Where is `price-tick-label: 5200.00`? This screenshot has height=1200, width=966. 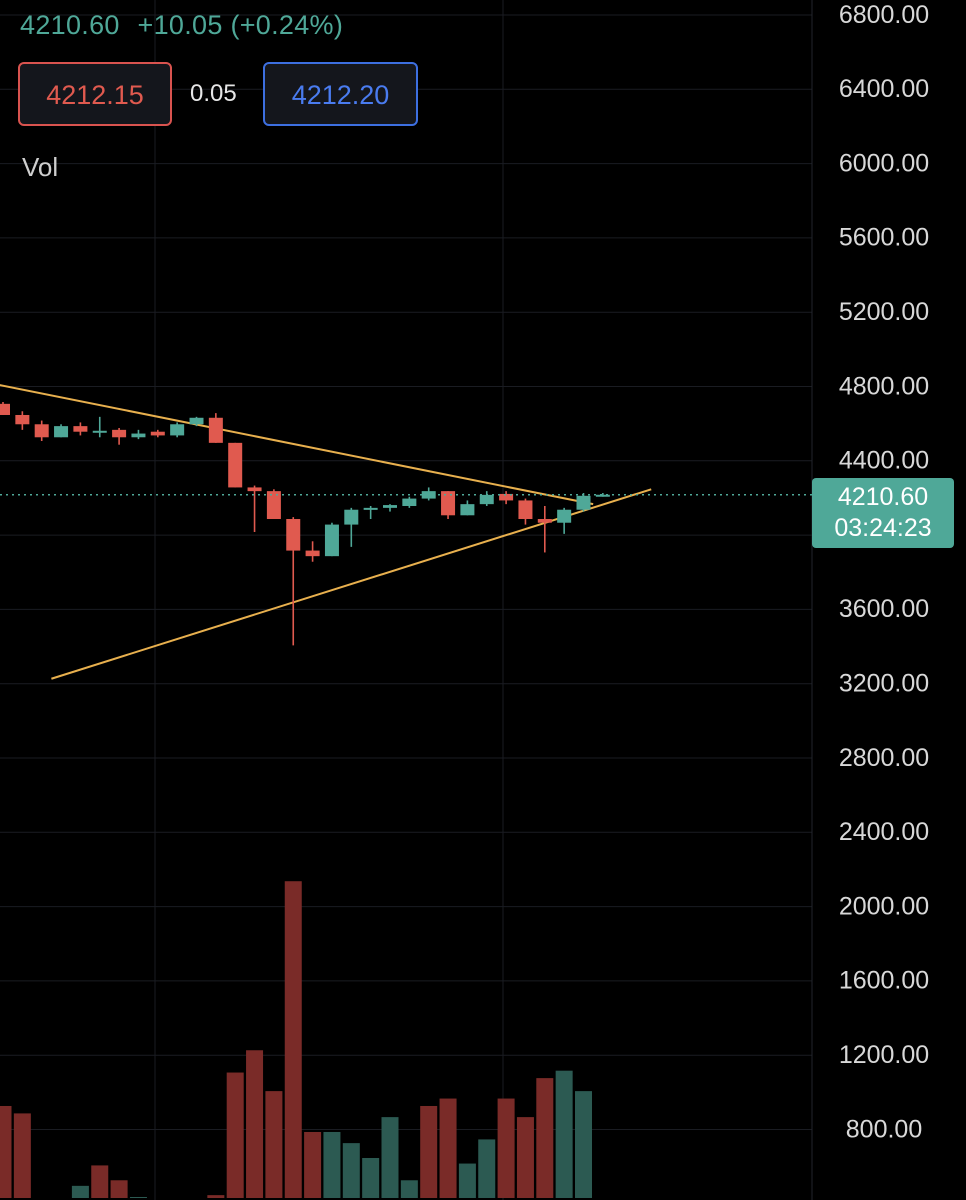 price-tick-label: 5200.00 is located at coordinates (884, 312).